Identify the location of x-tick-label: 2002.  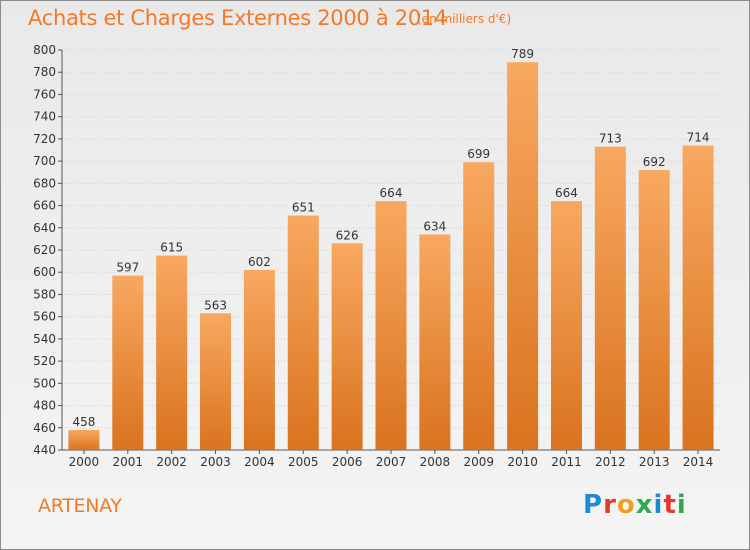
(171, 462).